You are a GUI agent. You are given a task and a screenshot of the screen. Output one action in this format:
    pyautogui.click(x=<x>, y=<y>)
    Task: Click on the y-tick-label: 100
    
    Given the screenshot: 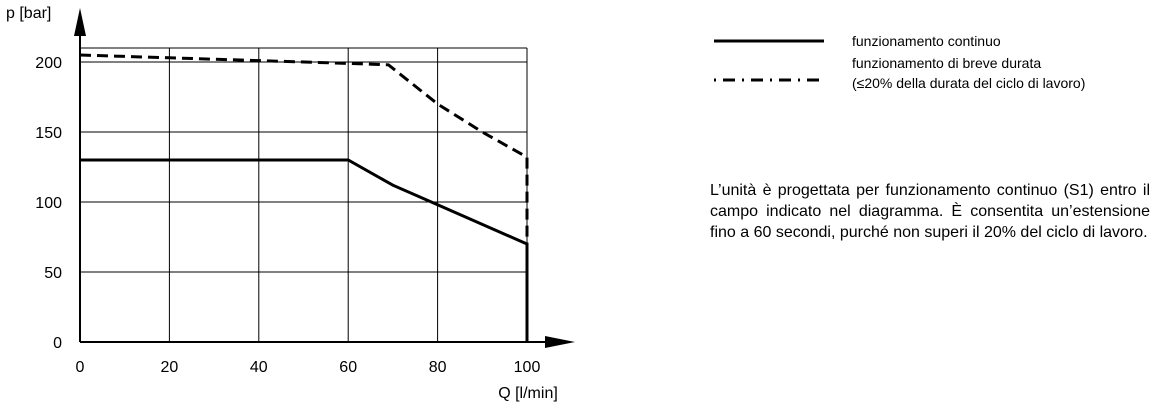 What is the action you would take?
    pyautogui.click(x=48, y=203)
    